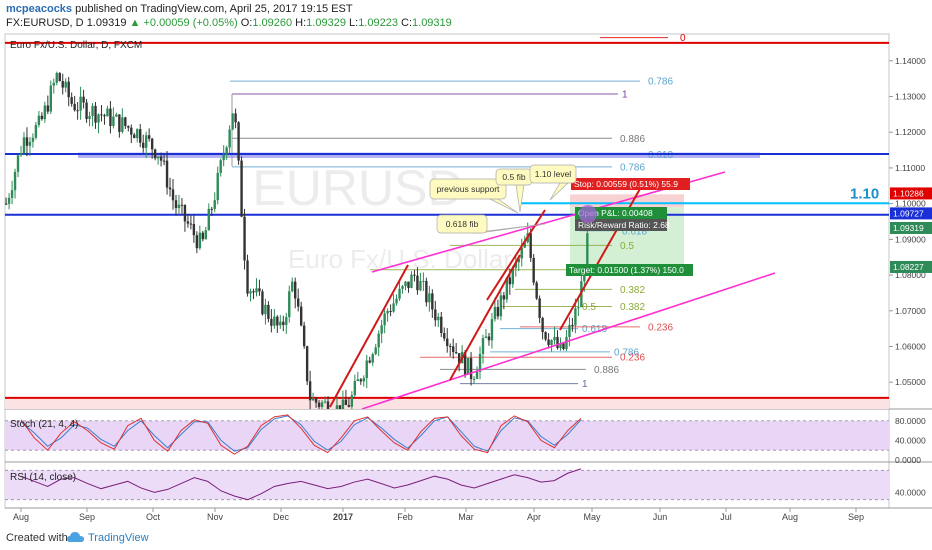 This screenshot has width=932, height=550. I want to click on author-name: mcpeacocks, so click(39, 9).